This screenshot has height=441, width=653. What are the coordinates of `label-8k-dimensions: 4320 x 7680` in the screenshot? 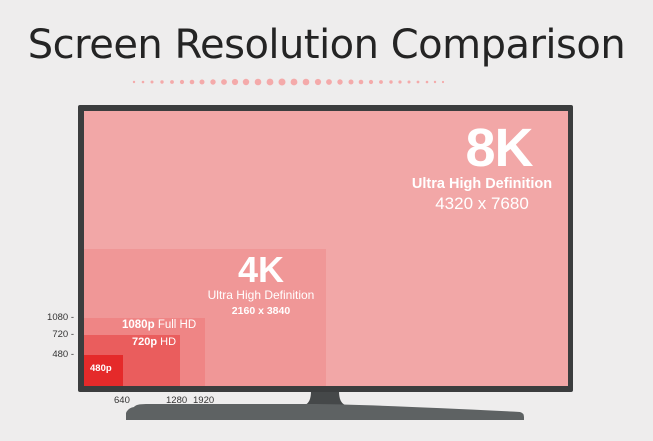 It's located at (482, 203).